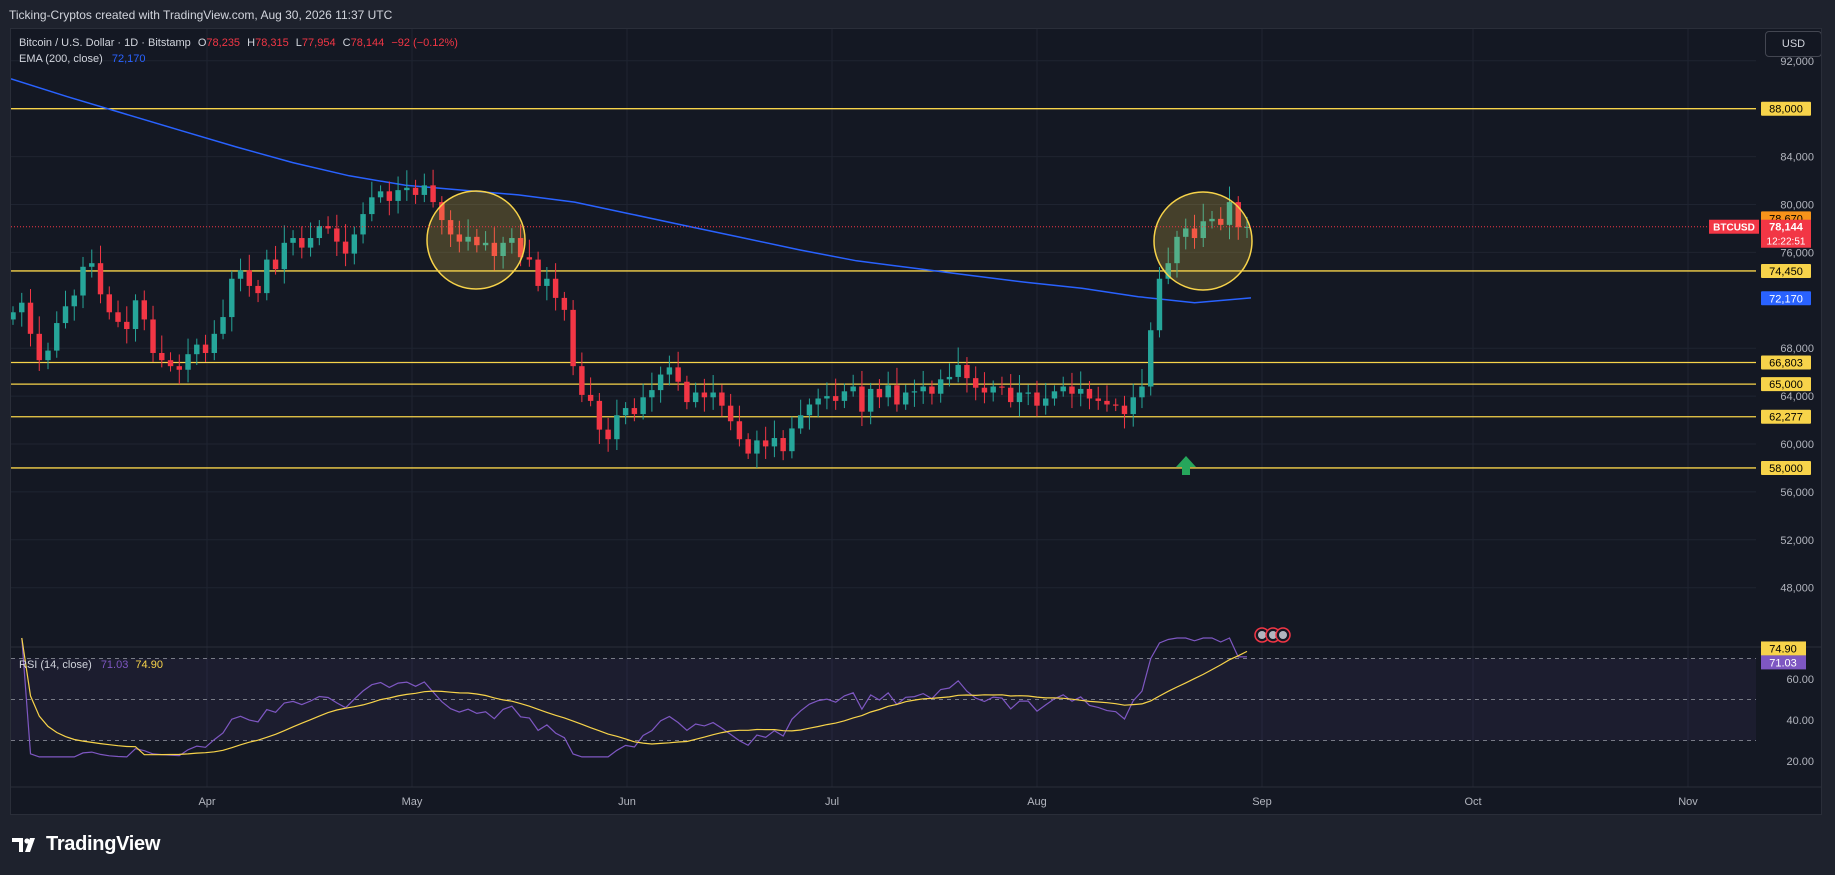 The height and width of the screenshot is (875, 1835). I want to click on symbol-label: Bitcoin / U.S. Dollar · 1D · Bitstamp, so click(105, 43).